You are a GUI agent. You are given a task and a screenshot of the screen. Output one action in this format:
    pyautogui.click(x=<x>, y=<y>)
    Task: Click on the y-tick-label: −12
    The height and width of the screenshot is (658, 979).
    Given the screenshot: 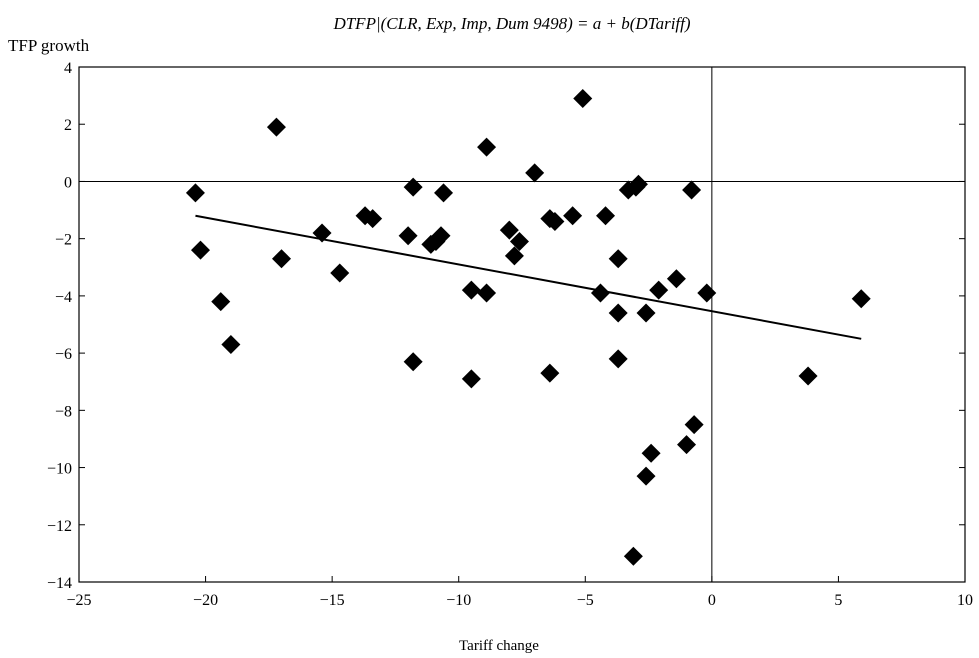 What is the action you would take?
    pyautogui.click(x=59, y=526)
    